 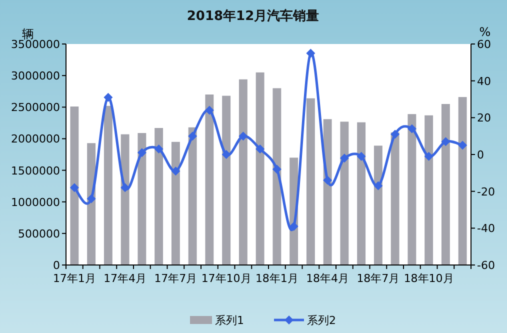 I want to click on y-tick-label: 1500000, so click(x=35, y=171).